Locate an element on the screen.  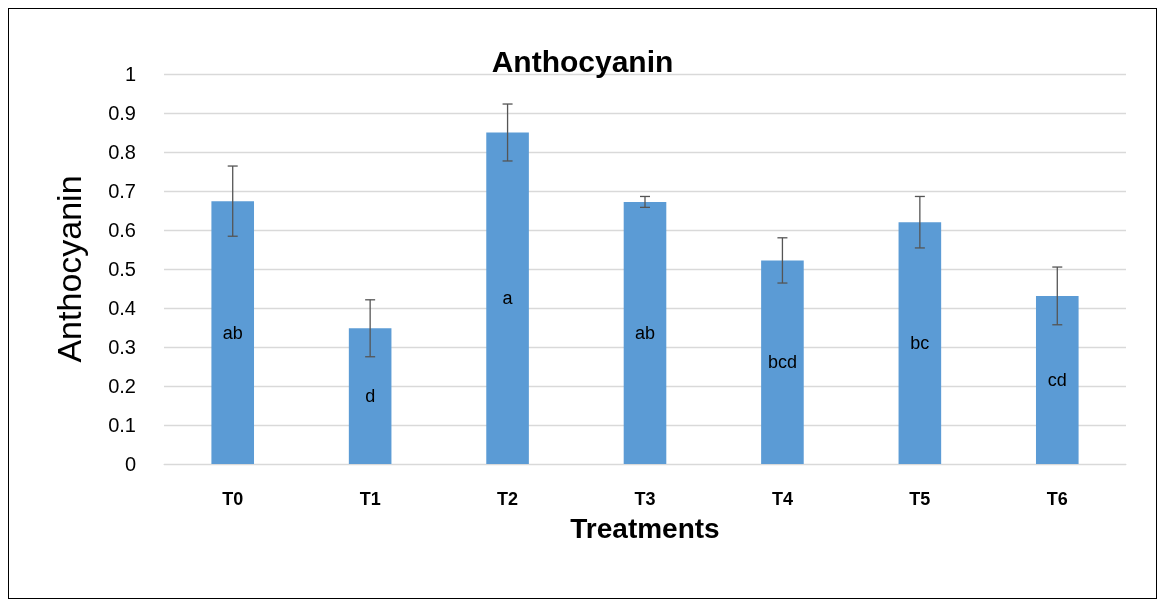
x-tick-label: T3 is located at coordinates (645, 499).